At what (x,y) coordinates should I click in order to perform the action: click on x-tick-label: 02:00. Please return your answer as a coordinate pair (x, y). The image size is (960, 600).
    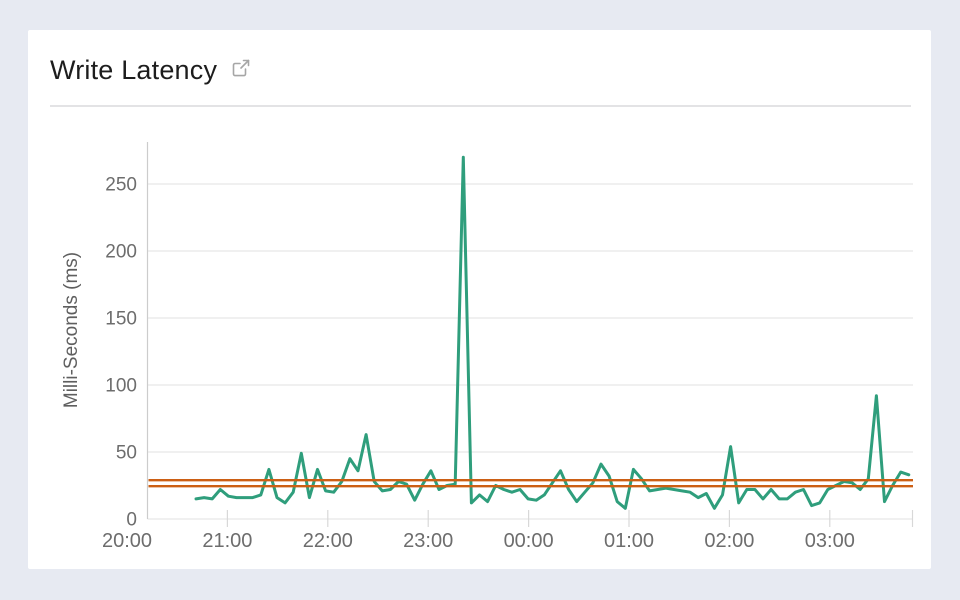
    Looking at the image, I should click on (729, 541).